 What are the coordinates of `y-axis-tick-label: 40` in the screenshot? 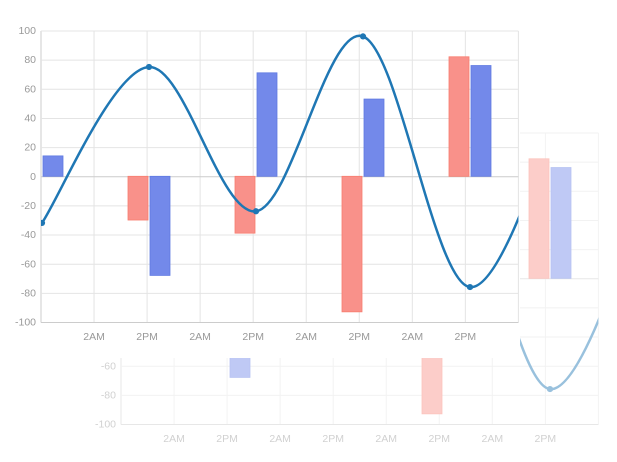 It's located at (30, 119).